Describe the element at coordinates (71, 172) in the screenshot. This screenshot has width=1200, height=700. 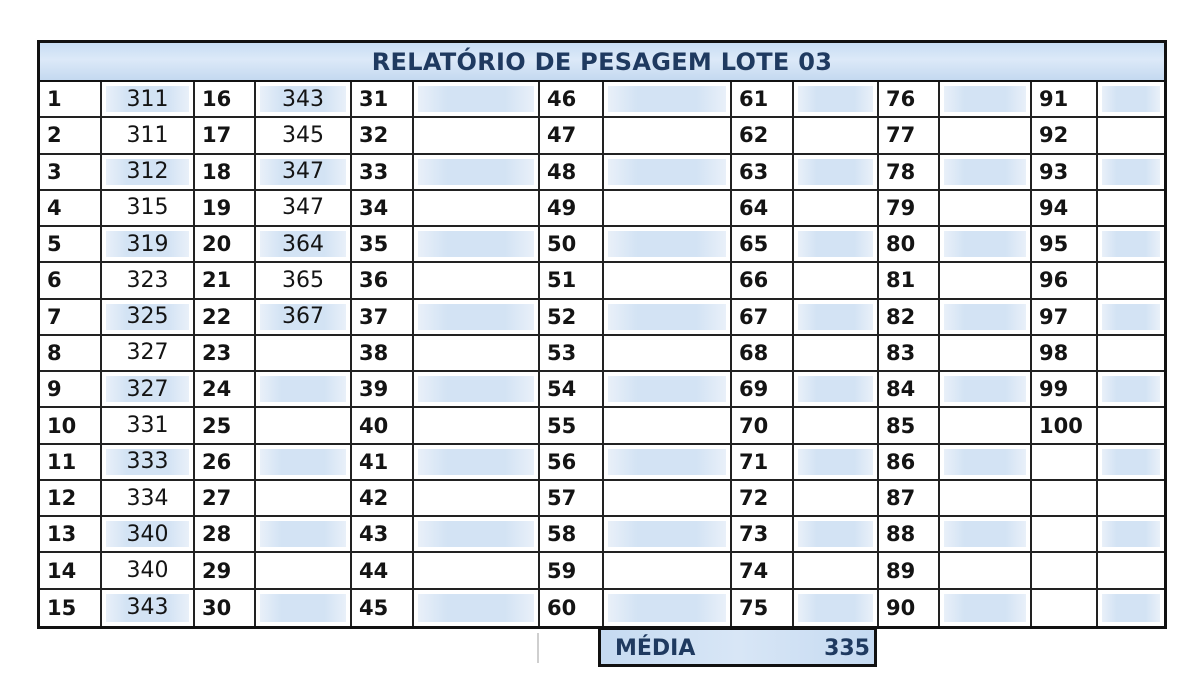
I see `entry-number: 3` at that location.